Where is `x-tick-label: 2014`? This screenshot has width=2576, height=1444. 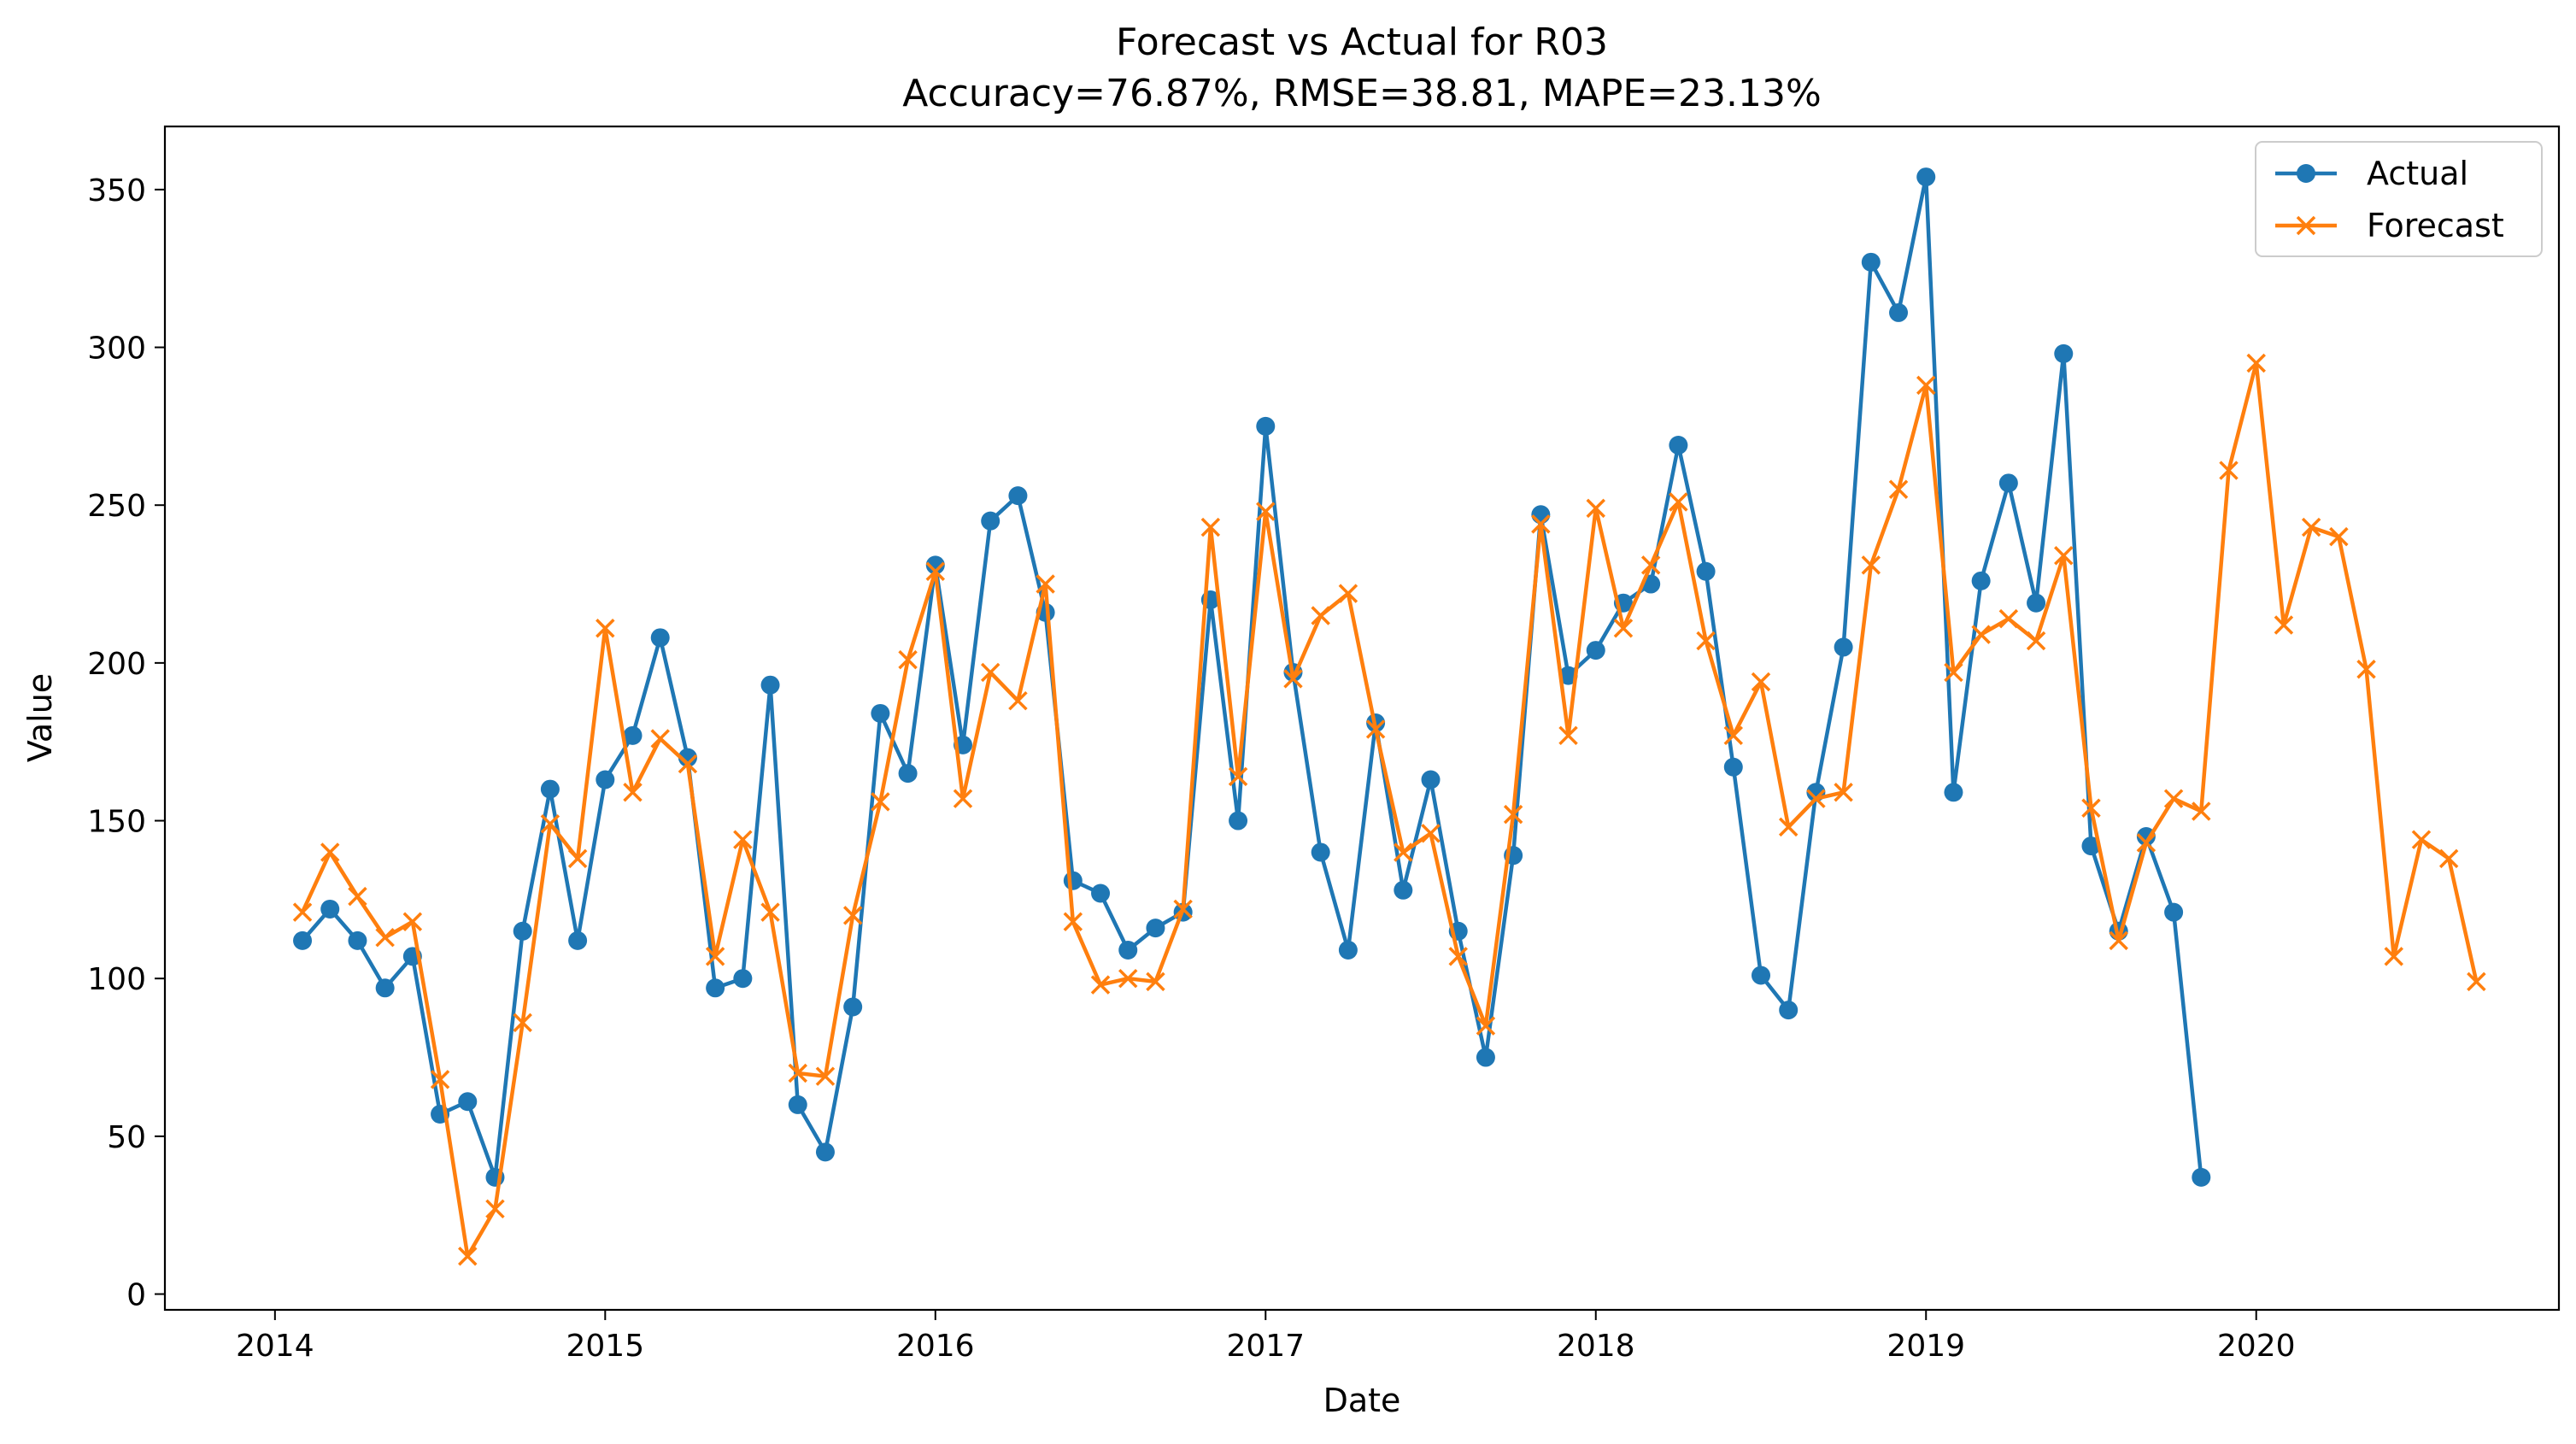
x-tick-label: 2014 is located at coordinates (275, 1346).